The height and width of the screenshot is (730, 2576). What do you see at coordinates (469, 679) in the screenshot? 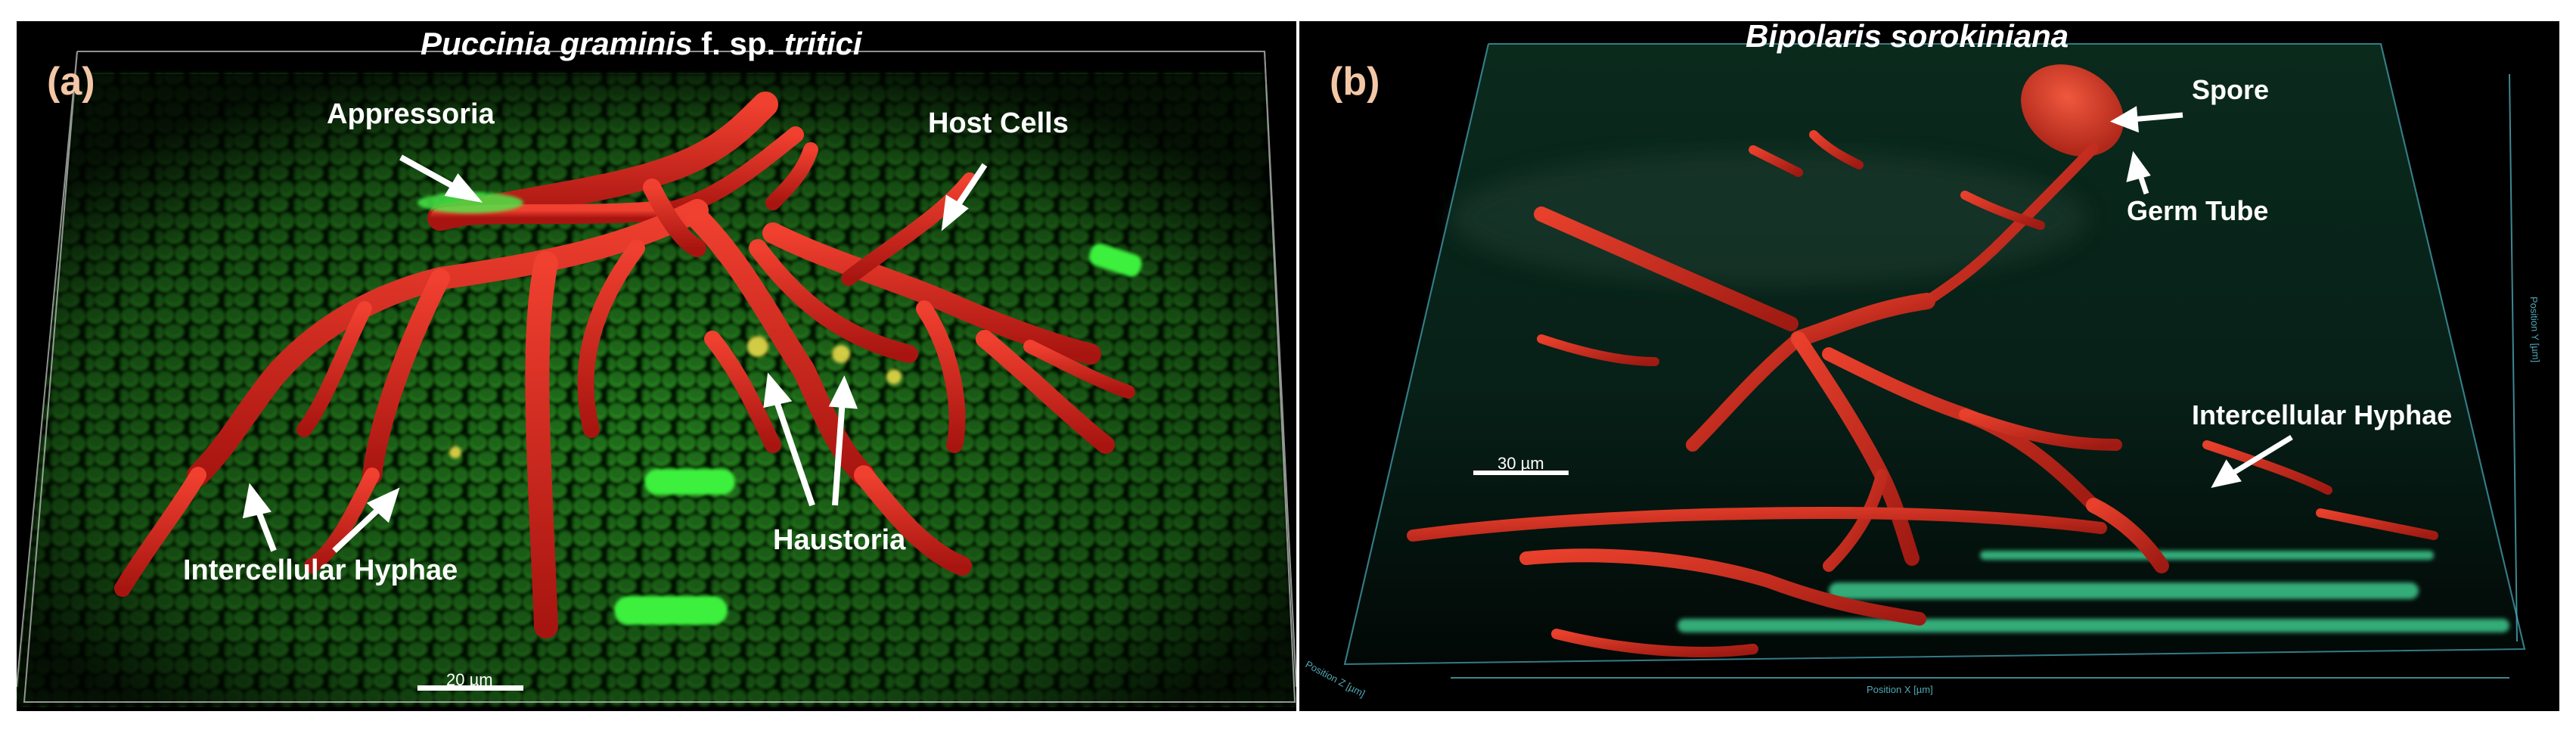
I see `scale-bar-a-label: 20 µm` at bounding box center [469, 679].